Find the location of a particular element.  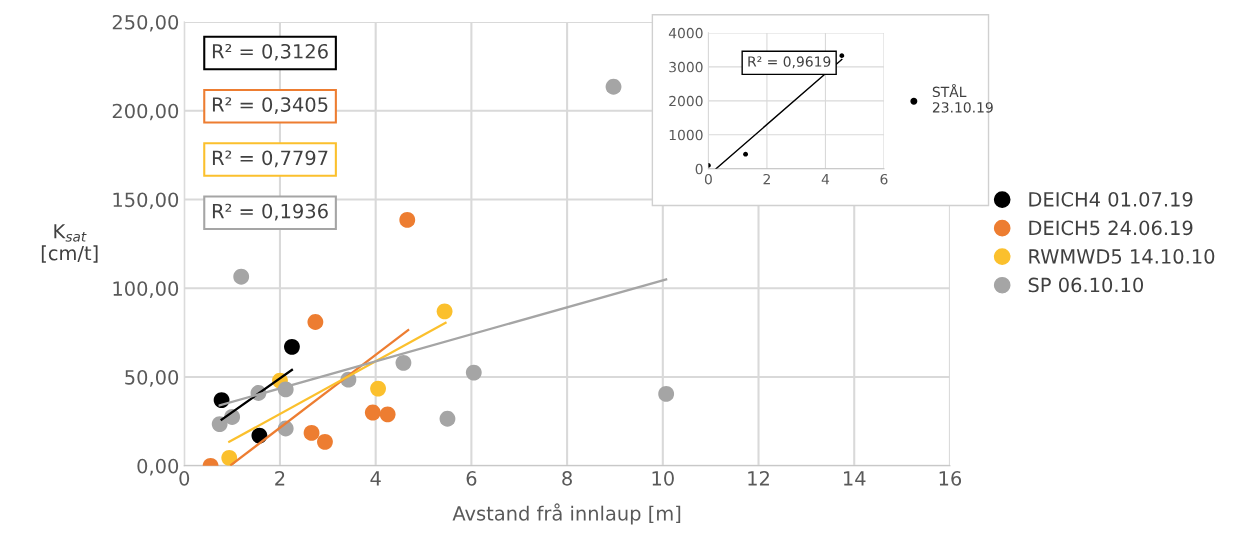

y-axis-title: K$_{sat}$ [cm/t] is located at coordinates (69, 243).